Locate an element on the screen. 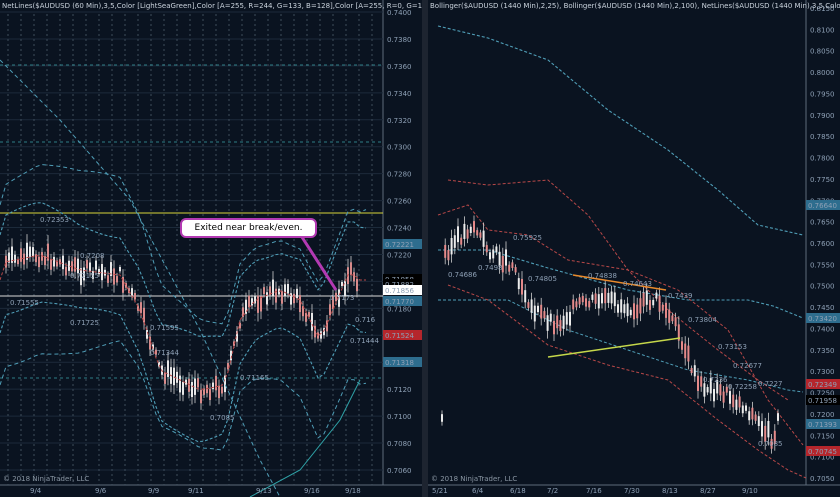  right-x-tick: 8/13 is located at coordinates (670, 491).